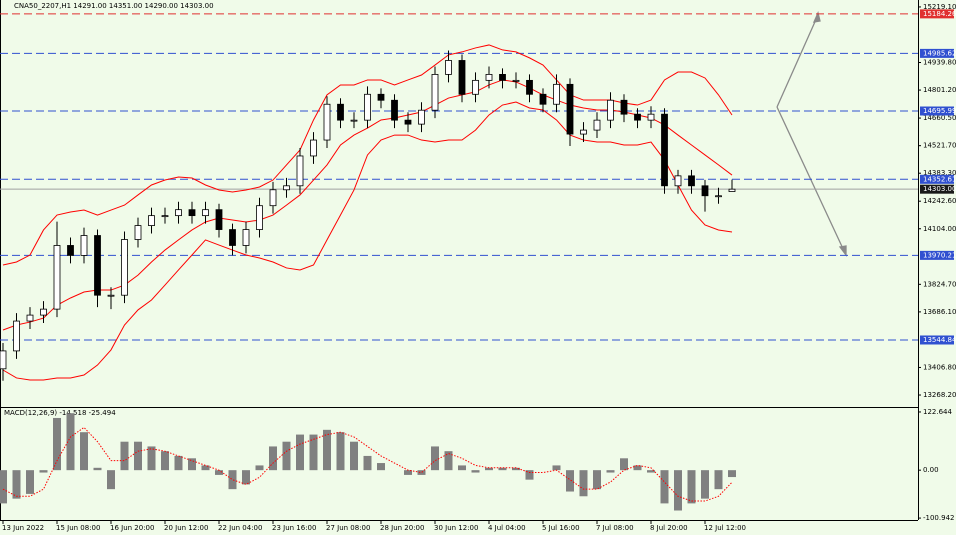 The image size is (956, 535). I want to click on y-tick-label: 13824.70, so click(939, 284).